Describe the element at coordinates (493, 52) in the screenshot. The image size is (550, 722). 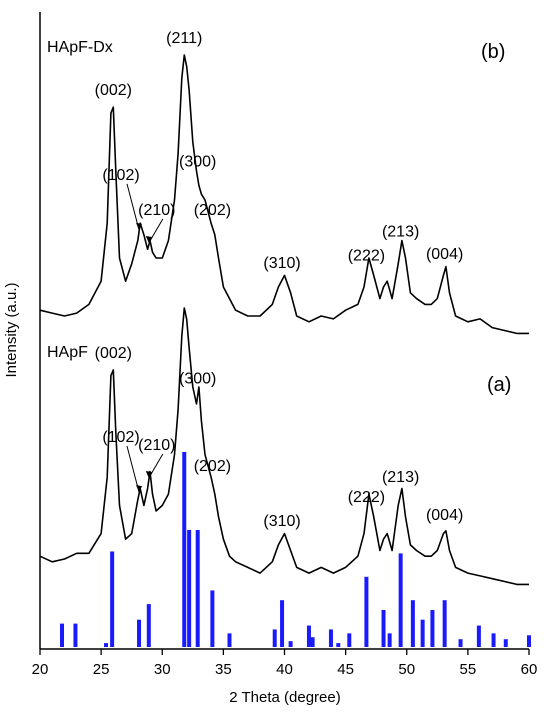
I see `panel-label-b: (b)` at that location.